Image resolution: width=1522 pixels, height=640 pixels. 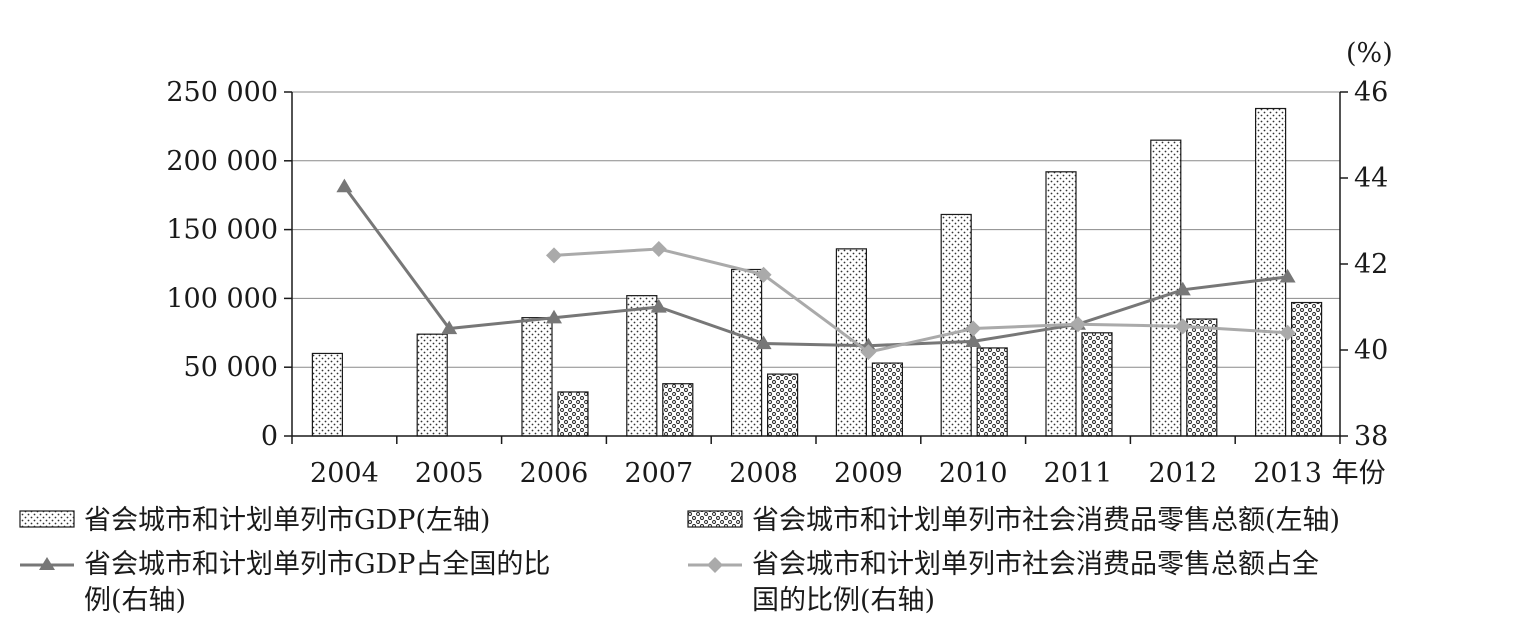 I want to click on legend-diamond-marker, so click(x=715, y=565).